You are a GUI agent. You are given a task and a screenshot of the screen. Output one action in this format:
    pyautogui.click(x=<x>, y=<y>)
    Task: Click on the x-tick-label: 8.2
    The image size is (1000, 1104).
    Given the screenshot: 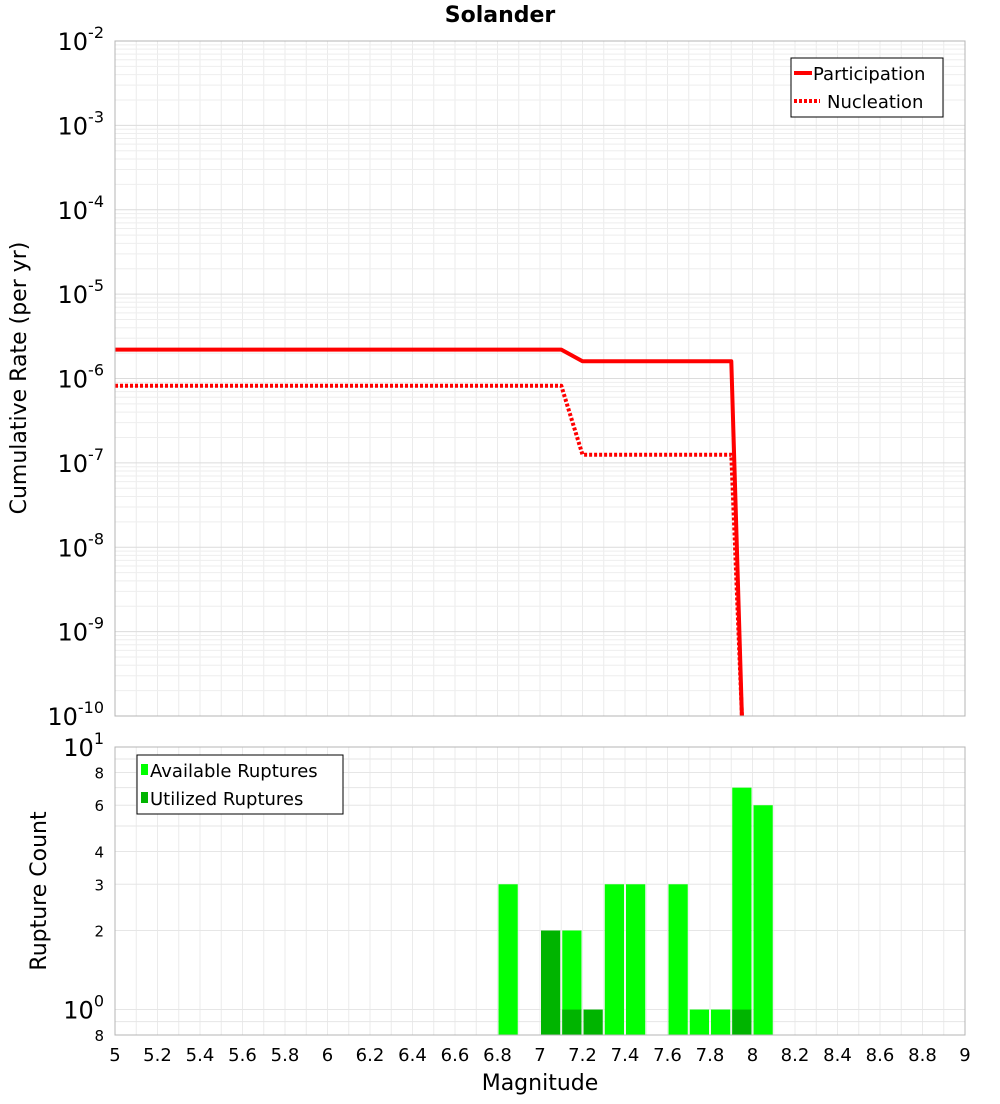 What is the action you would take?
    pyautogui.click(x=795, y=1055)
    